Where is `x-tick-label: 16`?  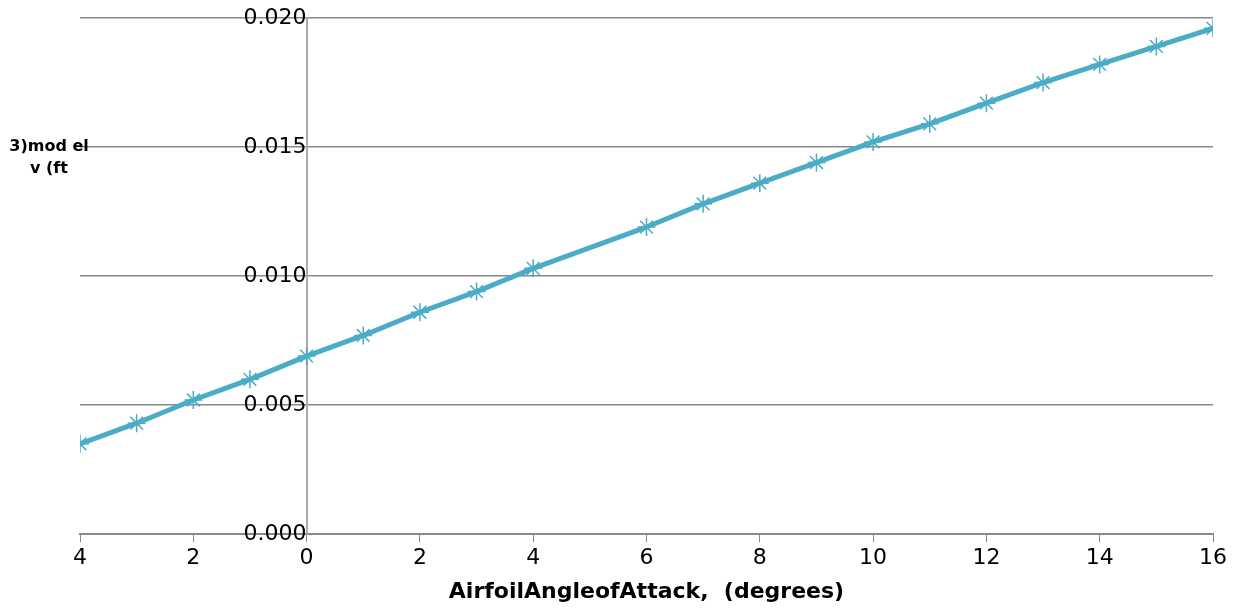
x-tick-label: 16 is located at coordinates (1213, 557).